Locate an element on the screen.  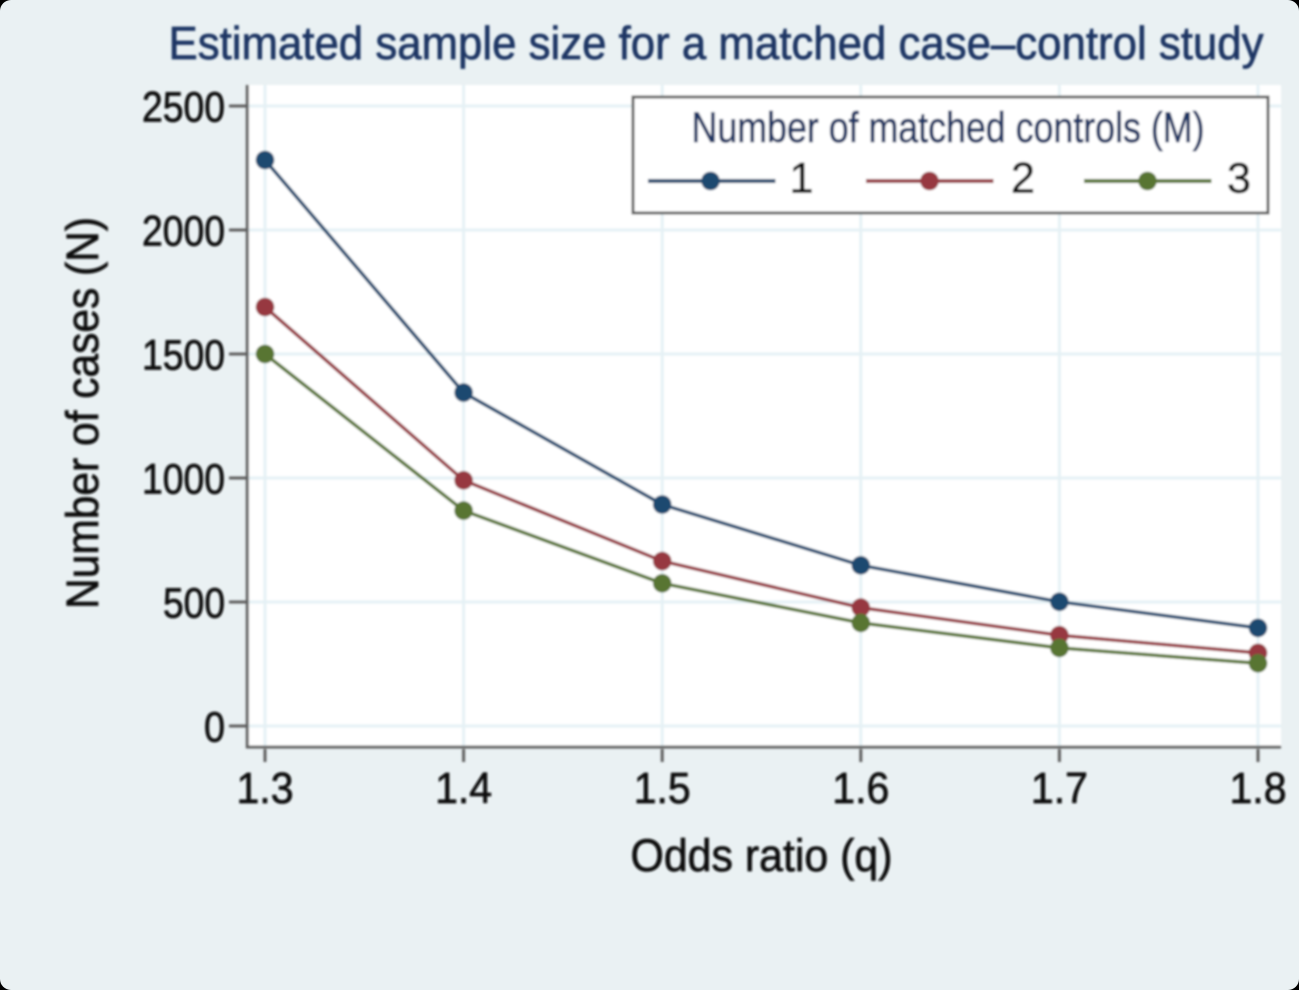
svg-text: 1000 is located at coordinates (183, 480).